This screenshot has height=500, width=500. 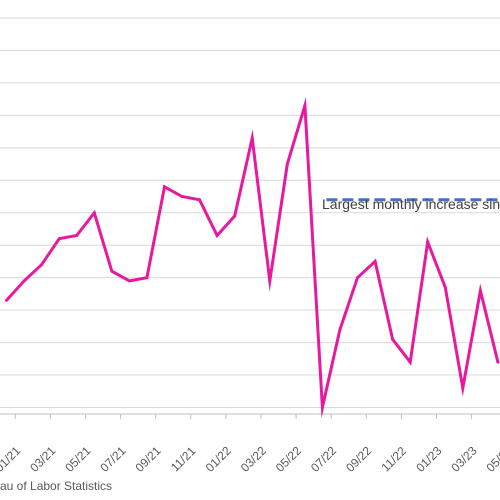 What do you see at coordinates (77, 458) in the screenshot?
I see `x-tick-label: 05/21` at bounding box center [77, 458].